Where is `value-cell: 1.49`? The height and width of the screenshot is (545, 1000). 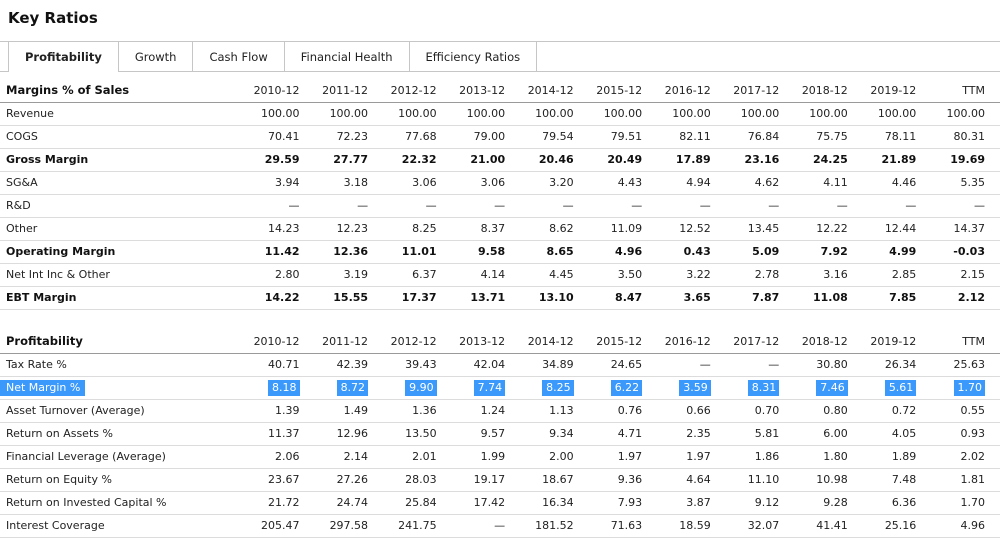
value-cell: 1.49 is located at coordinates (349, 411).